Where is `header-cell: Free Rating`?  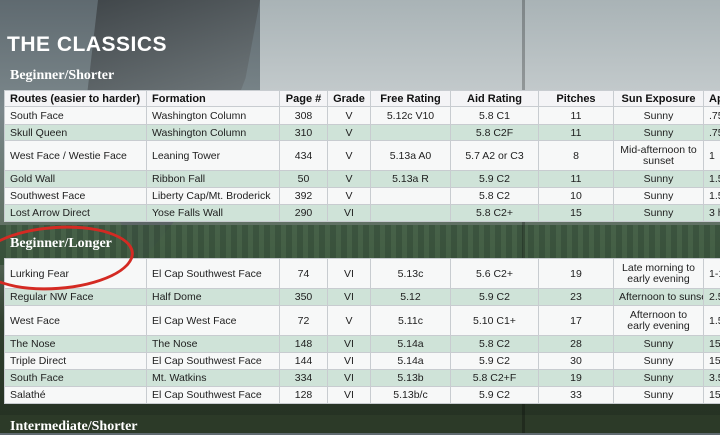 header-cell: Free Rating is located at coordinates (411, 99).